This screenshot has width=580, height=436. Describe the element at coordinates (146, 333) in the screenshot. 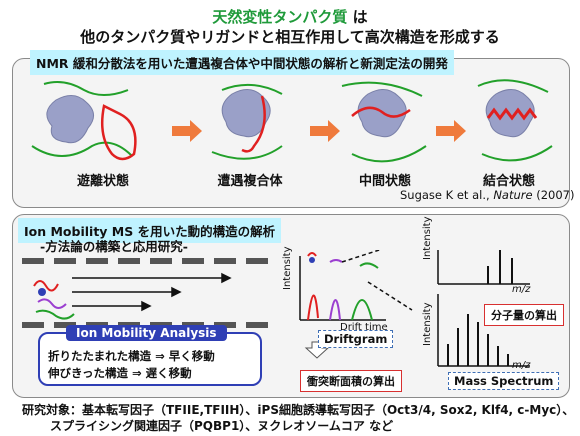

I see `ion-mobility-analysis-title: Ion Mobility Analysis` at that location.